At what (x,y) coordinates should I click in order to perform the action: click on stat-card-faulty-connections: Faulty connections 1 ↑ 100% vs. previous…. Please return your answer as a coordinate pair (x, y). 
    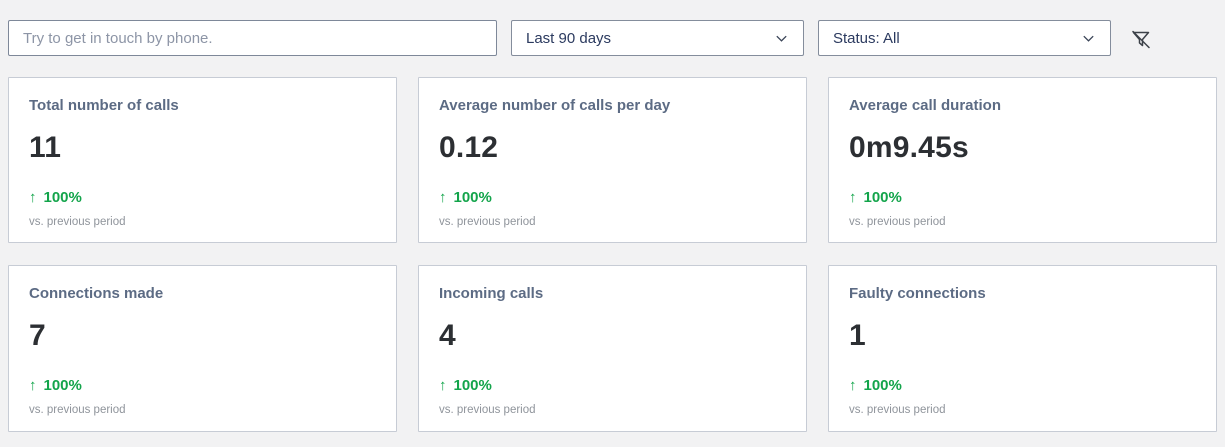
    Looking at the image, I should click on (1022, 348).